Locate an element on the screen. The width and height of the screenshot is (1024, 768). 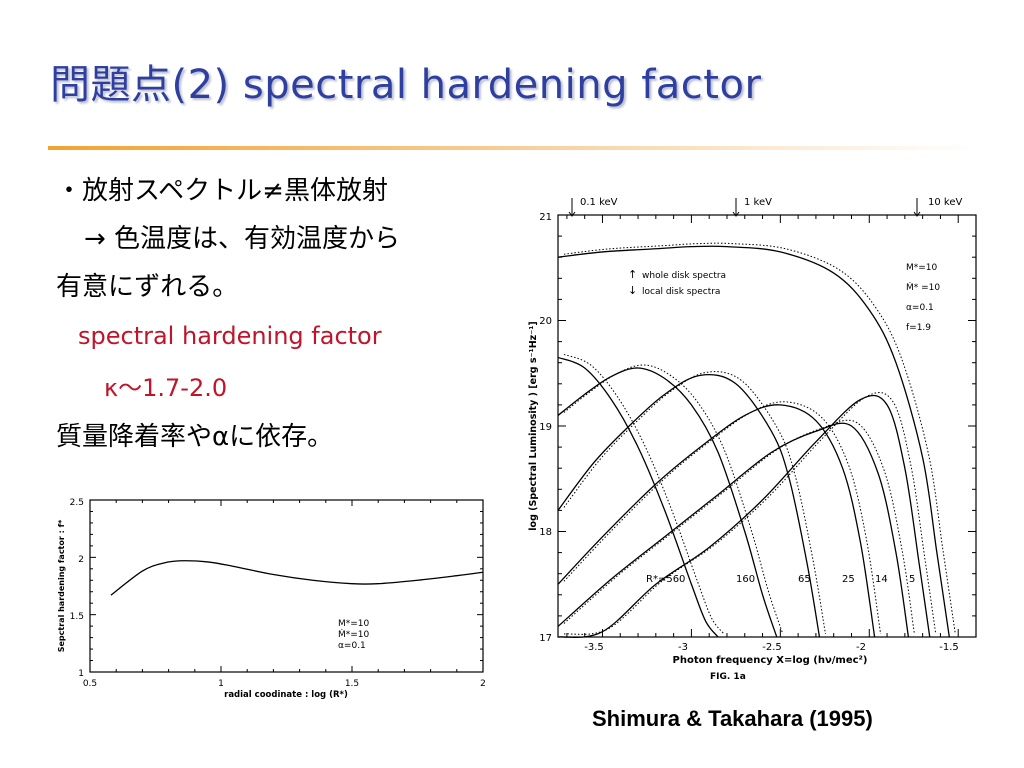
chart2-legend-local: local disk spectra is located at coordinates (681, 292).